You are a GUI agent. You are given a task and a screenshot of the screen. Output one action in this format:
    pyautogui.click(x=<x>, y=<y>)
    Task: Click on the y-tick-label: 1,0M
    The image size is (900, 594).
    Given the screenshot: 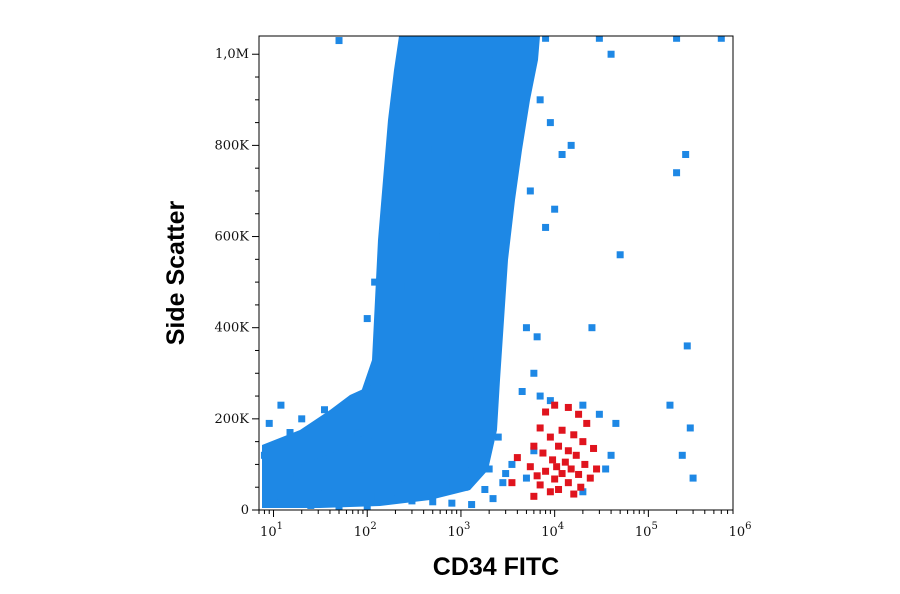 What is the action you would take?
    pyautogui.click(x=232, y=54)
    